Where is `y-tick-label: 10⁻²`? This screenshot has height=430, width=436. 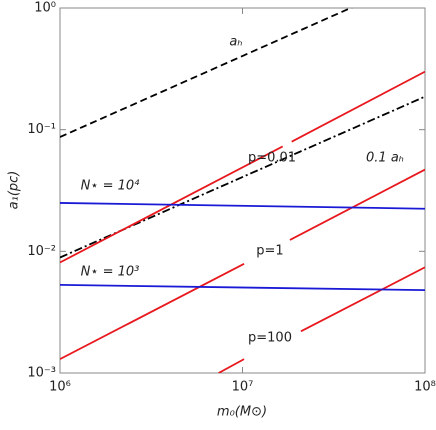
y-tick-label: 10⁻² is located at coordinates (41, 251).